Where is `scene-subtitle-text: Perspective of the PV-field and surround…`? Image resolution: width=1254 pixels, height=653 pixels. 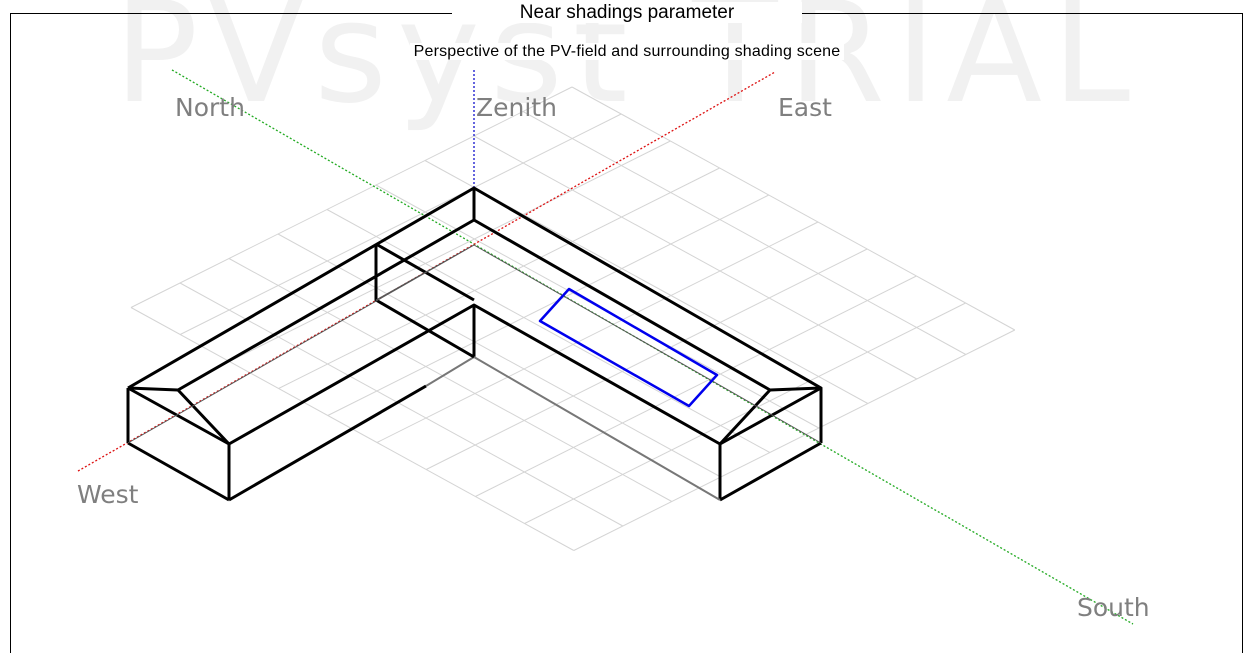 scene-subtitle-text: Perspective of the PV-field and surround… is located at coordinates (627, 51).